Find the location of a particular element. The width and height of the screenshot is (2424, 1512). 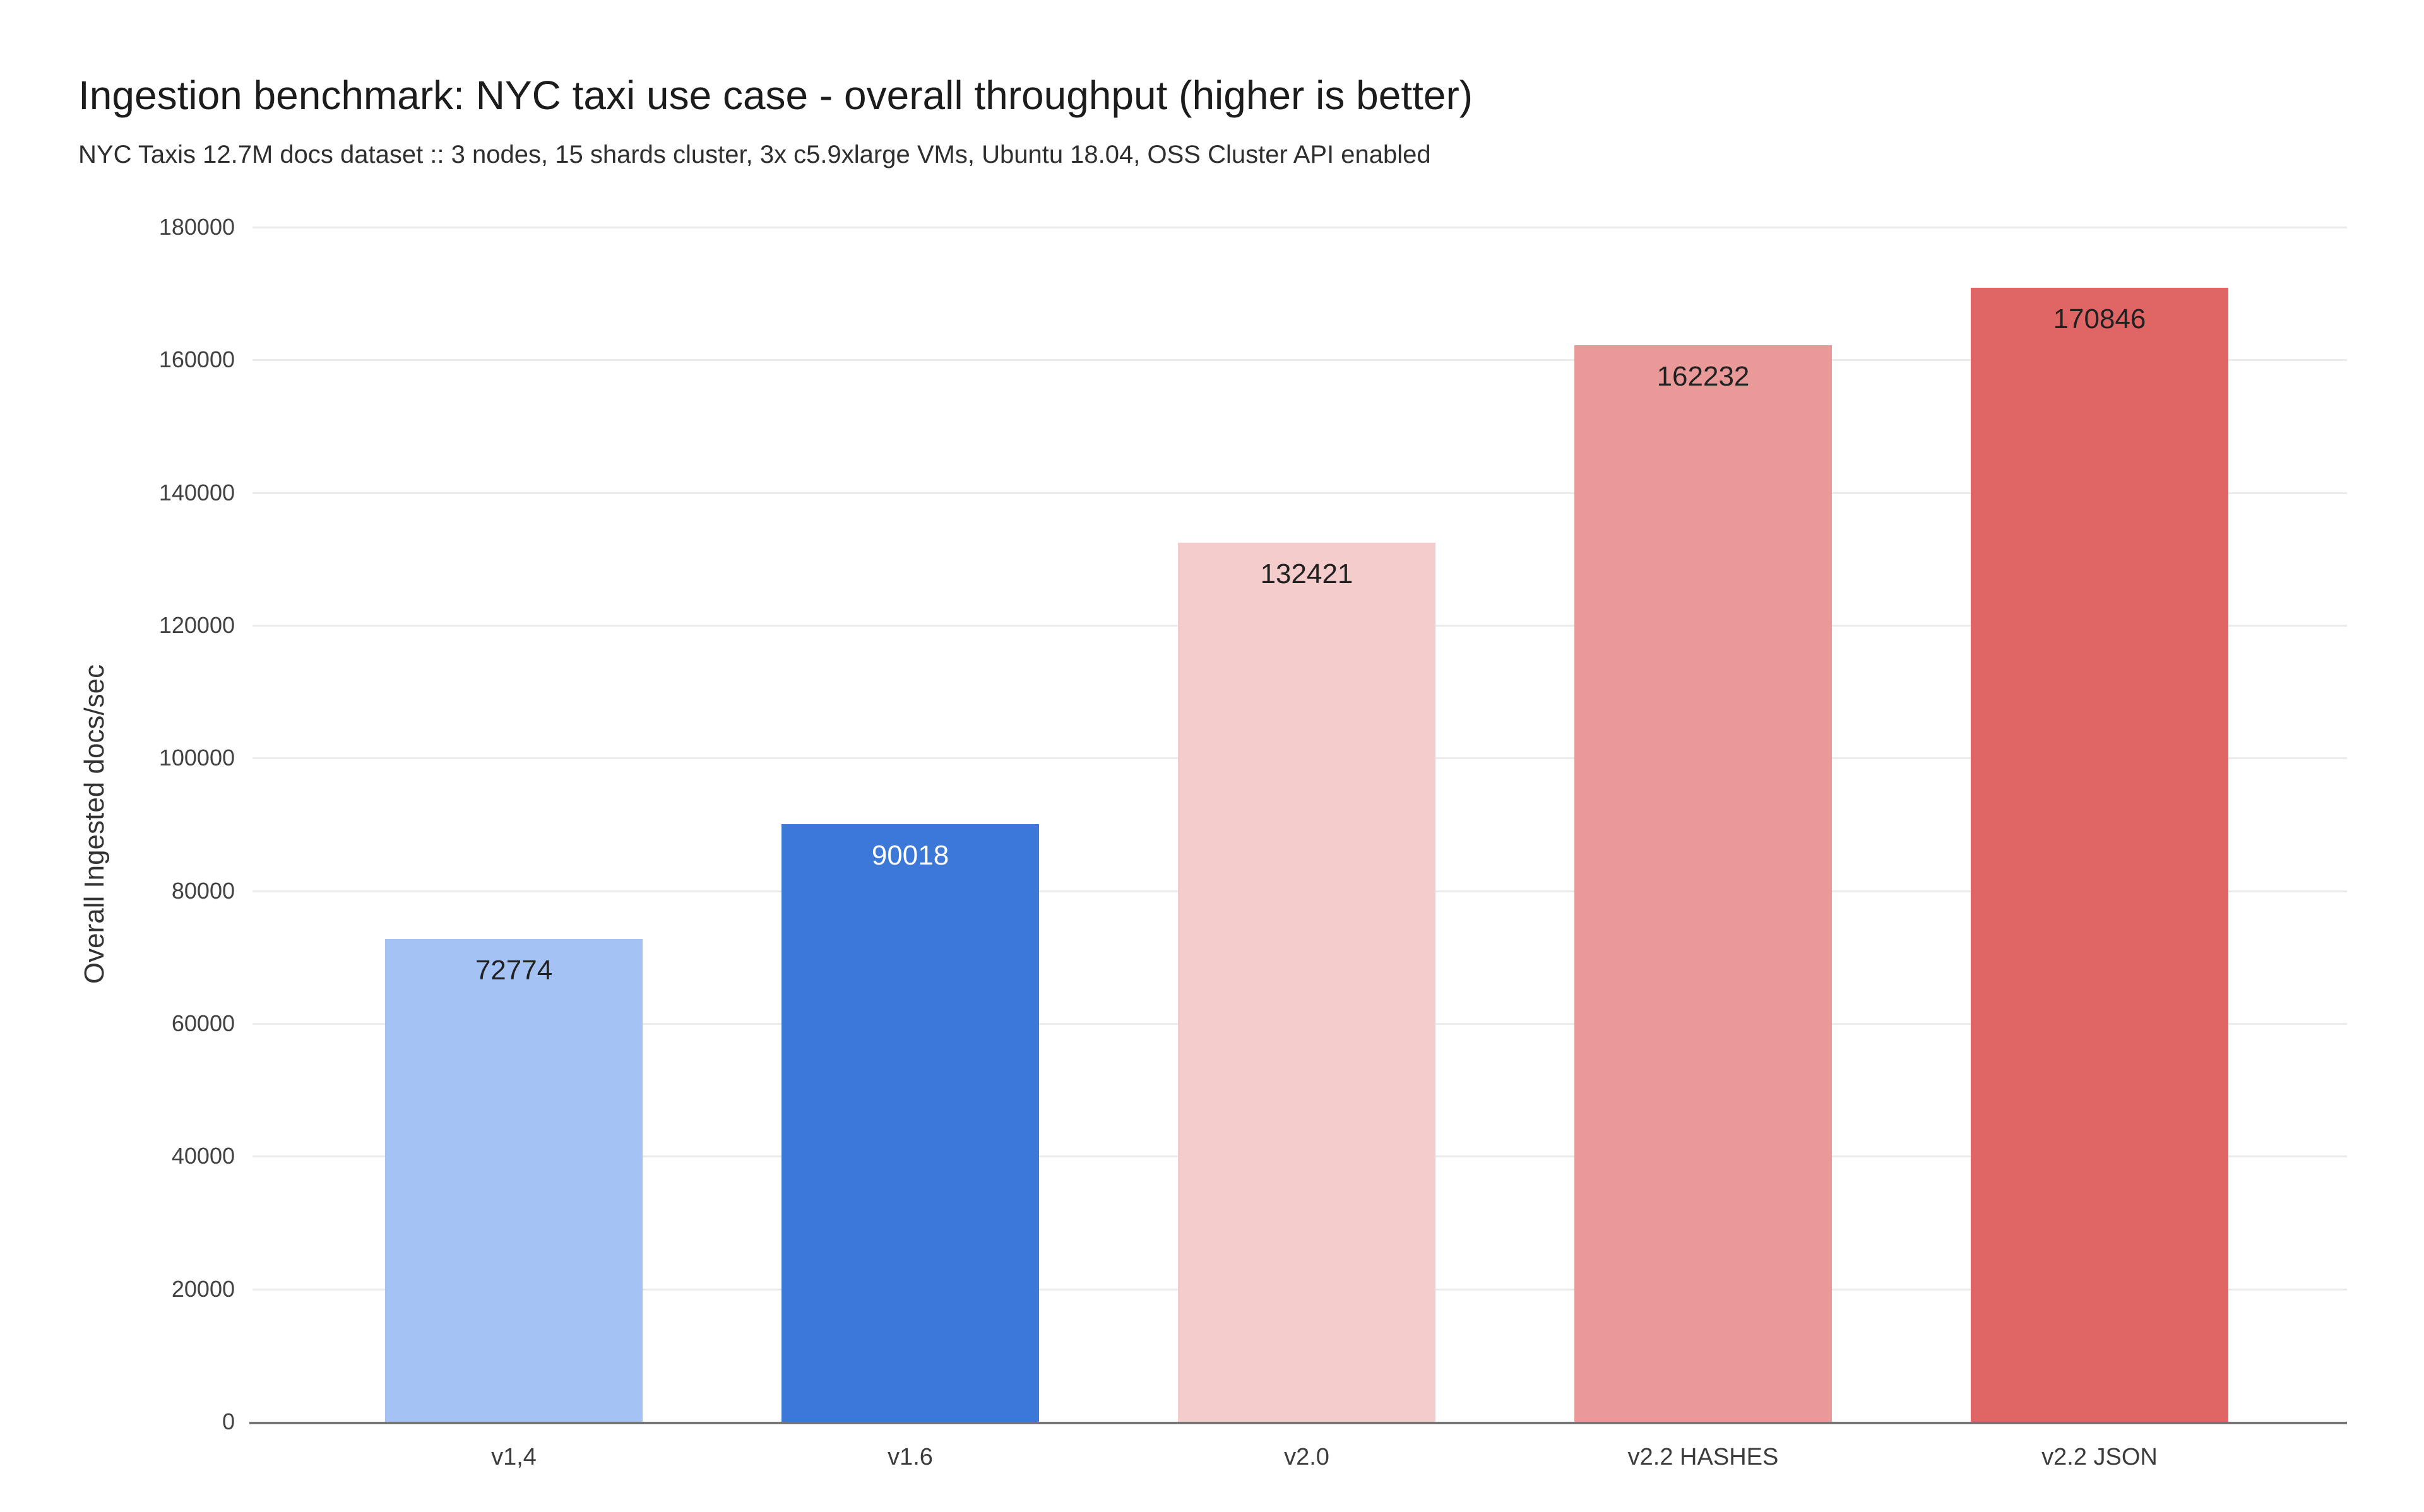

bar-value-label: 170846 is located at coordinates (2099, 319).